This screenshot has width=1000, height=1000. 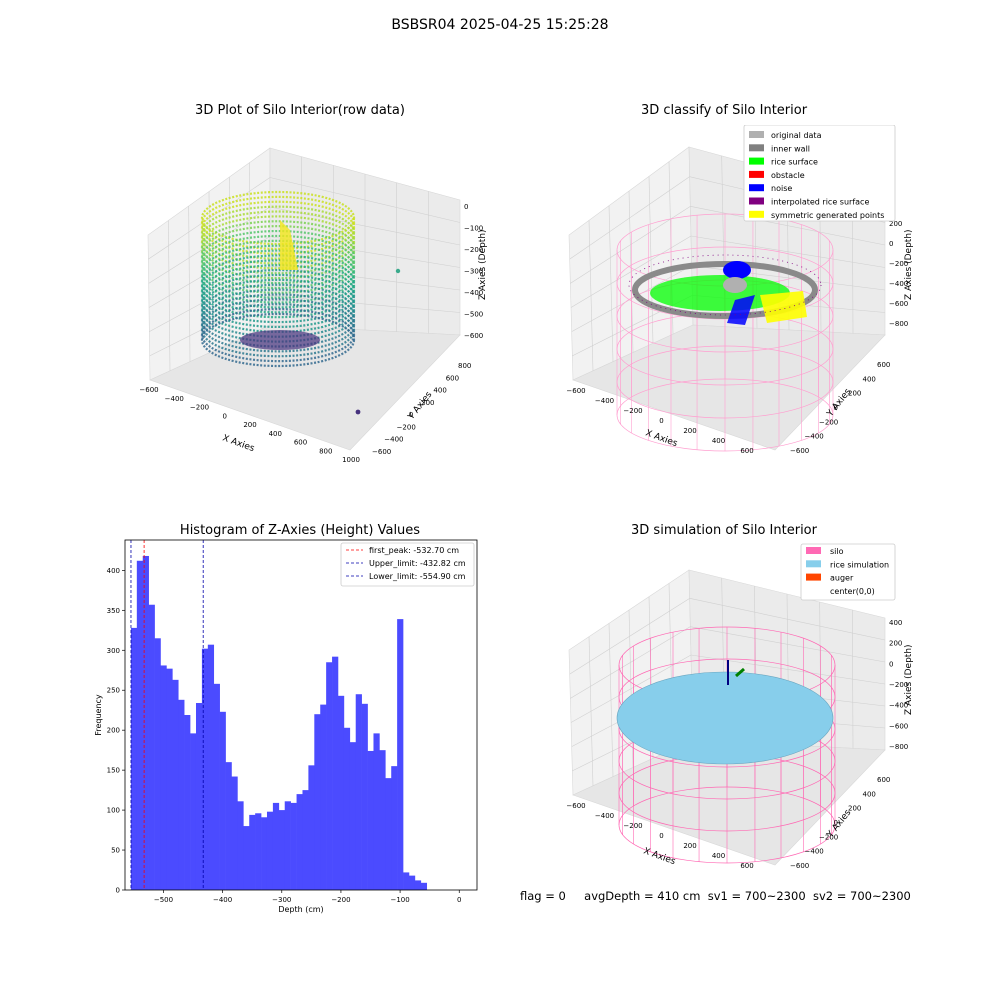 I want to click on sv1-text: sv1 = 700~2300, so click(x=756, y=896).